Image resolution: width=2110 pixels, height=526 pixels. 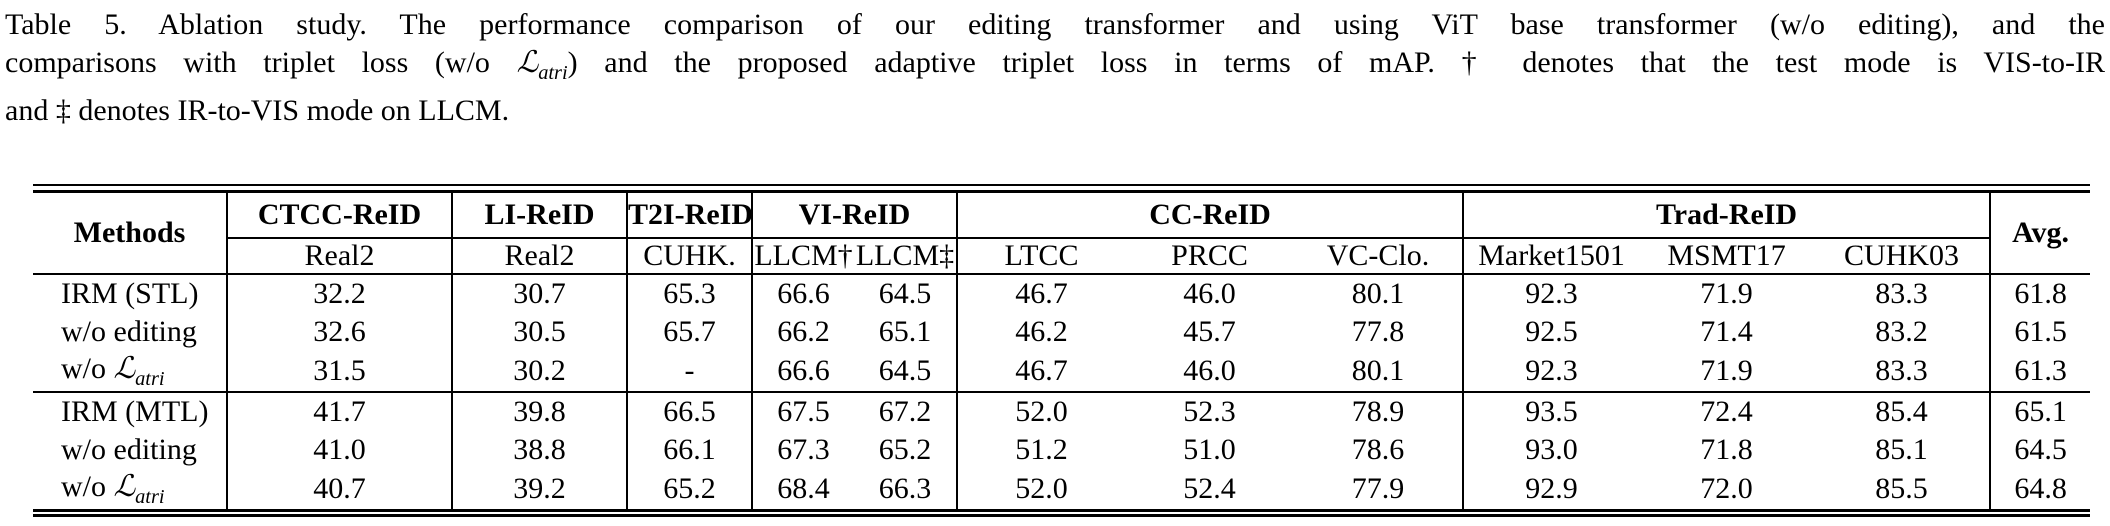 I want to click on metric-cell: -, so click(x=690, y=371).